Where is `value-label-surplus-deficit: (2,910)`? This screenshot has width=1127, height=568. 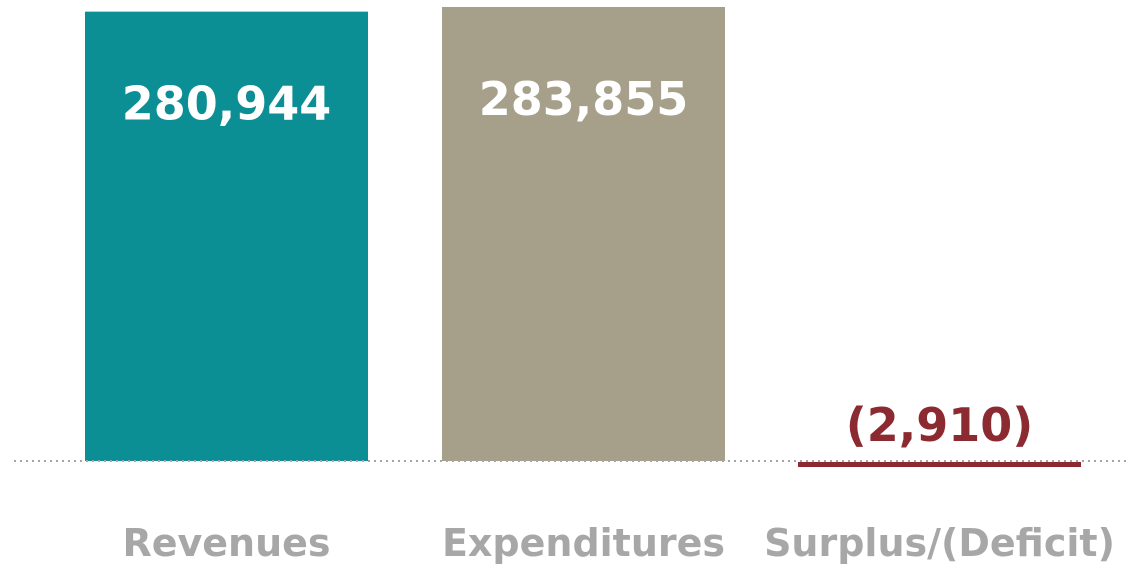 value-label-surplus-deficit: (2,910) is located at coordinates (940, 425).